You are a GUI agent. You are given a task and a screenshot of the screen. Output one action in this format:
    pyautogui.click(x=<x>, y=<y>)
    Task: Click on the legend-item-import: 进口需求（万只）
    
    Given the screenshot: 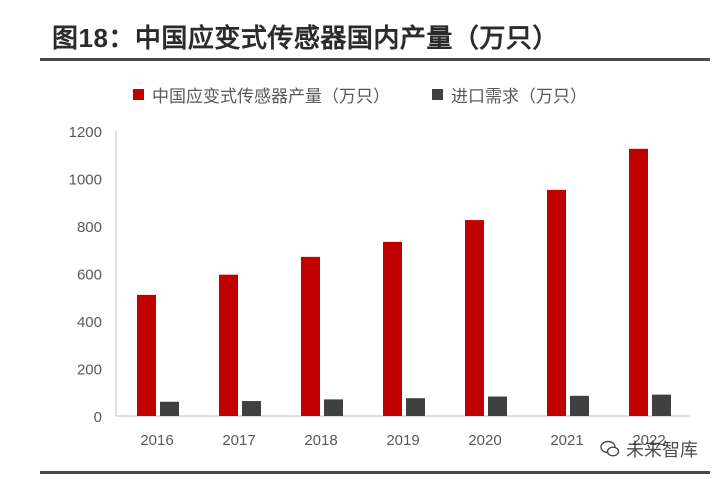 What is the action you would take?
    pyautogui.click(x=509, y=94)
    